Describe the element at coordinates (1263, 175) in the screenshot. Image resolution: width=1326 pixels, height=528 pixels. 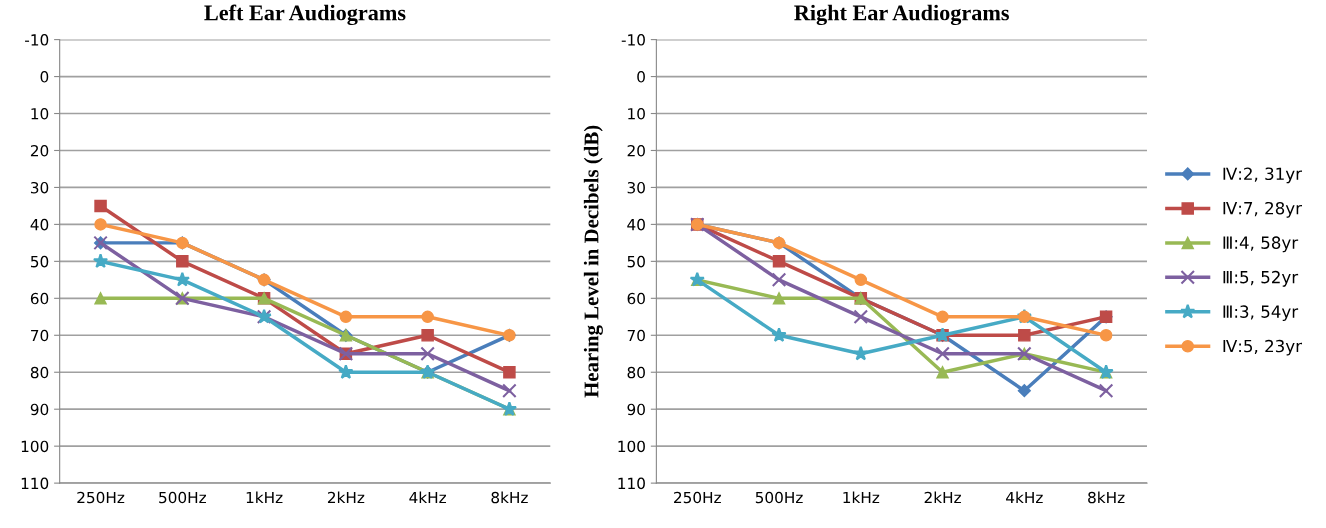
I see `legend-label: Ⅳ:2, 31yr` at that location.